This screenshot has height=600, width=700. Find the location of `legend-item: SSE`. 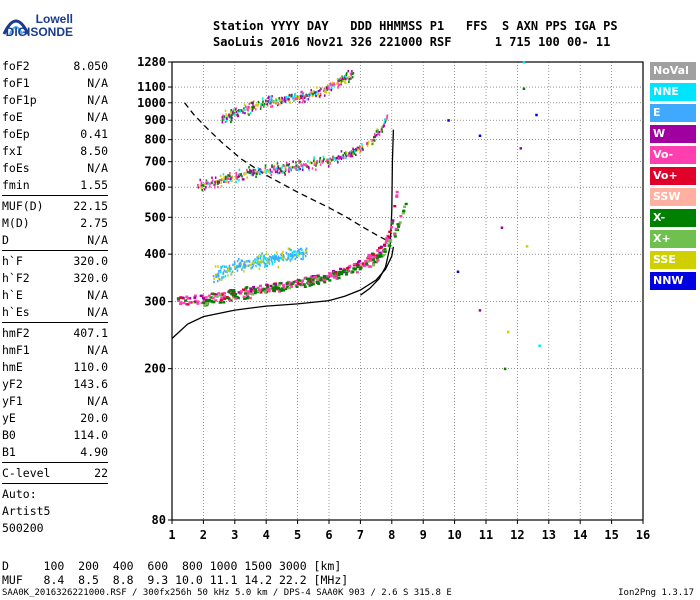

legend-item: SSE is located at coordinates (673, 260).